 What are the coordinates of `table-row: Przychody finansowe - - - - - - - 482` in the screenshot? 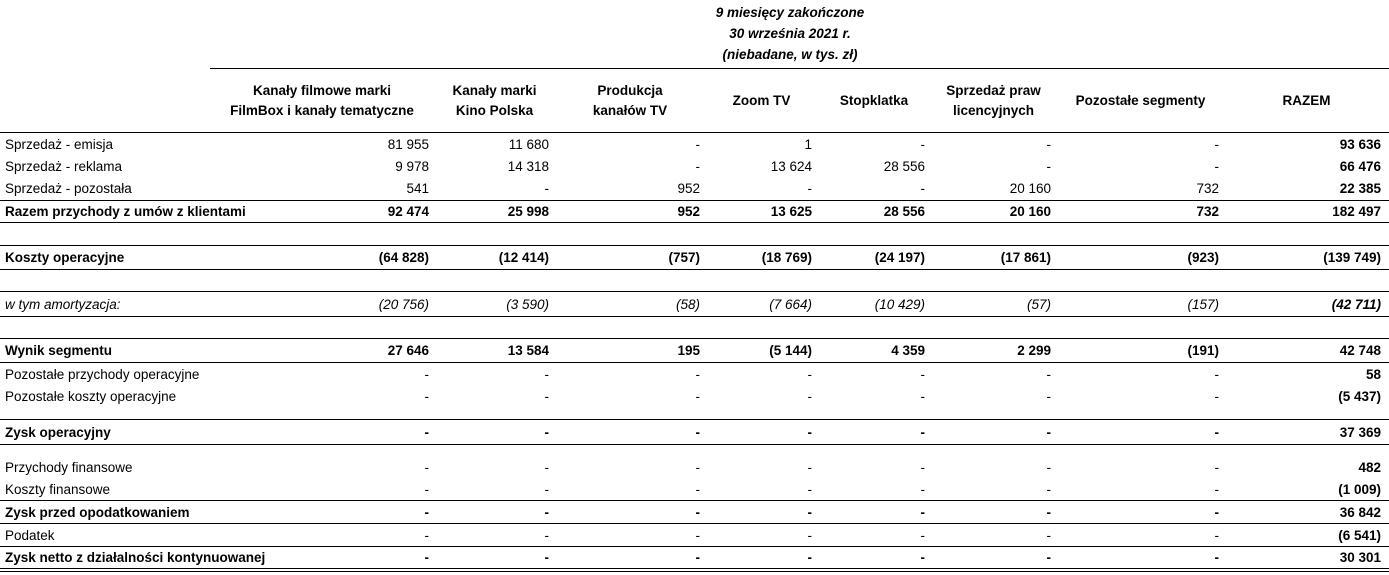 It's located at (694, 468).